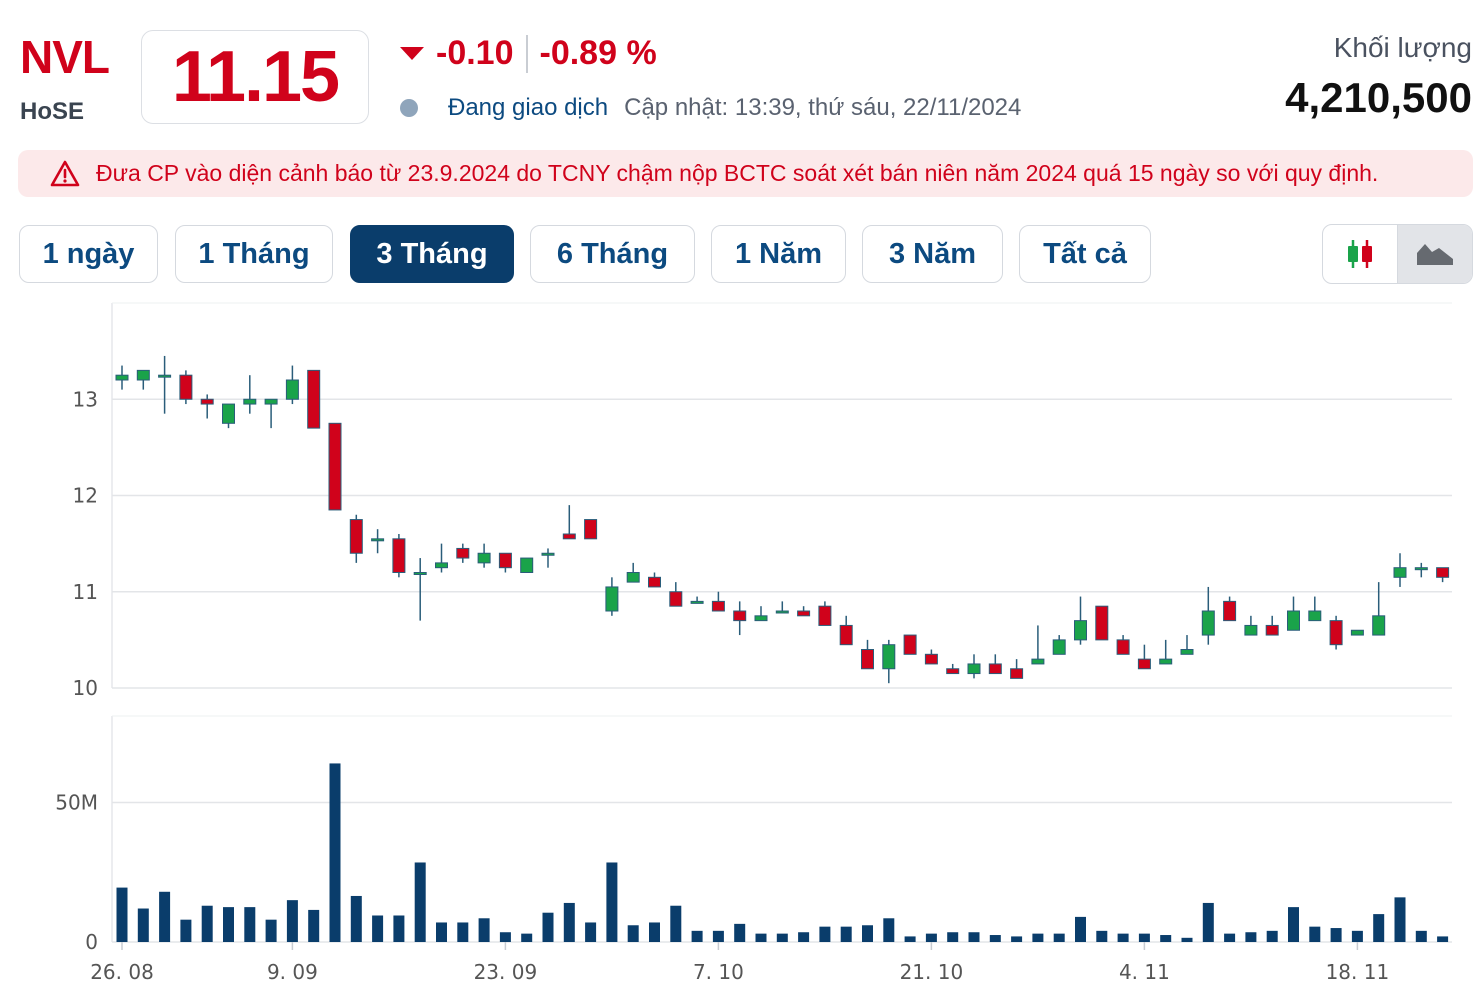 The image size is (1484, 998). What do you see at coordinates (1358, 972) in the screenshot?
I see `x-tick-label: 18. 11` at bounding box center [1358, 972].